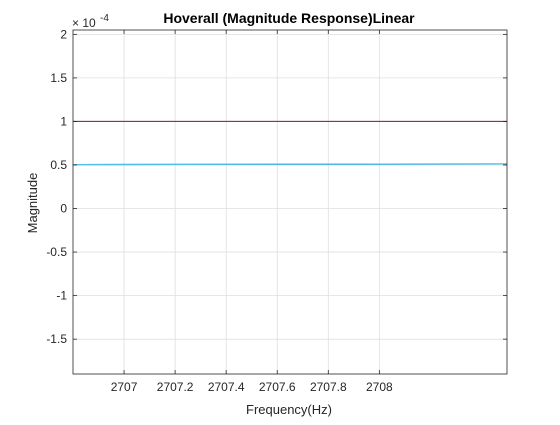  Describe the element at coordinates (63, 209) in the screenshot. I see `y-tick-label: 0` at that location.